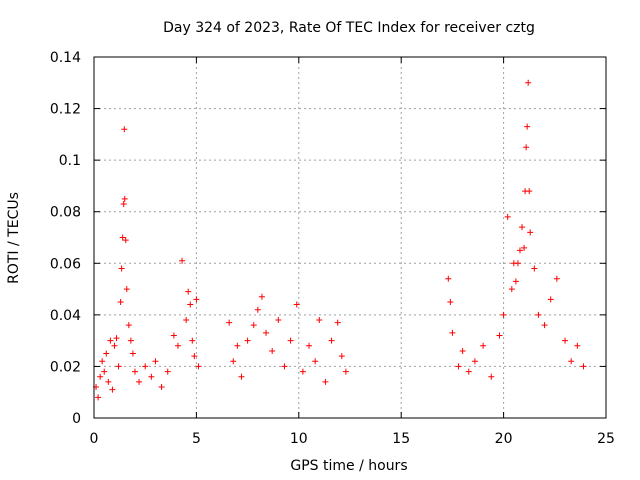 The image size is (640, 480). Describe the element at coordinates (196, 439) in the screenshot. I see `x-tick-label: 5` at that location.